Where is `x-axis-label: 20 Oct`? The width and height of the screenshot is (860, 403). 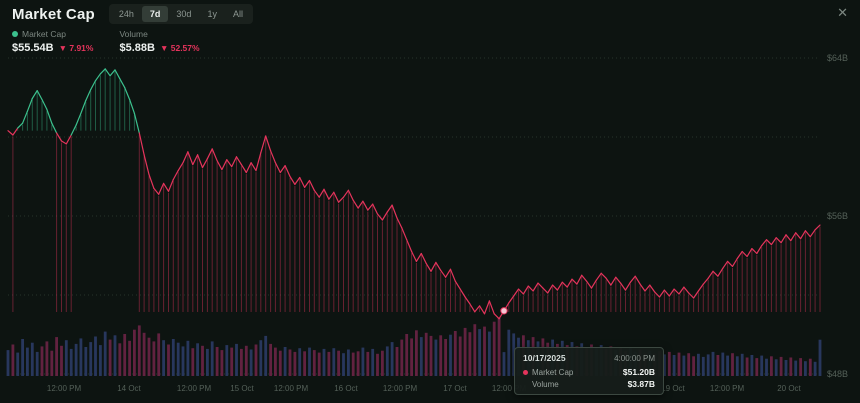 x-axis-label: 20 Oct is located at coordinates (789, 388).